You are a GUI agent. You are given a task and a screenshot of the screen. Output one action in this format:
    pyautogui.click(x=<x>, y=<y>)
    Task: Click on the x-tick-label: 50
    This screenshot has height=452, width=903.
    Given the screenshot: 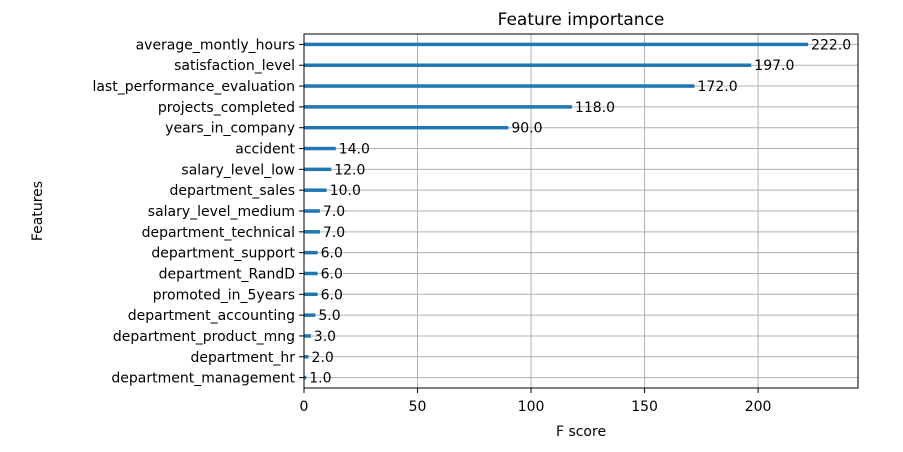 What is the action you would take?
    pyautogui.click(x=418, y=407)
    